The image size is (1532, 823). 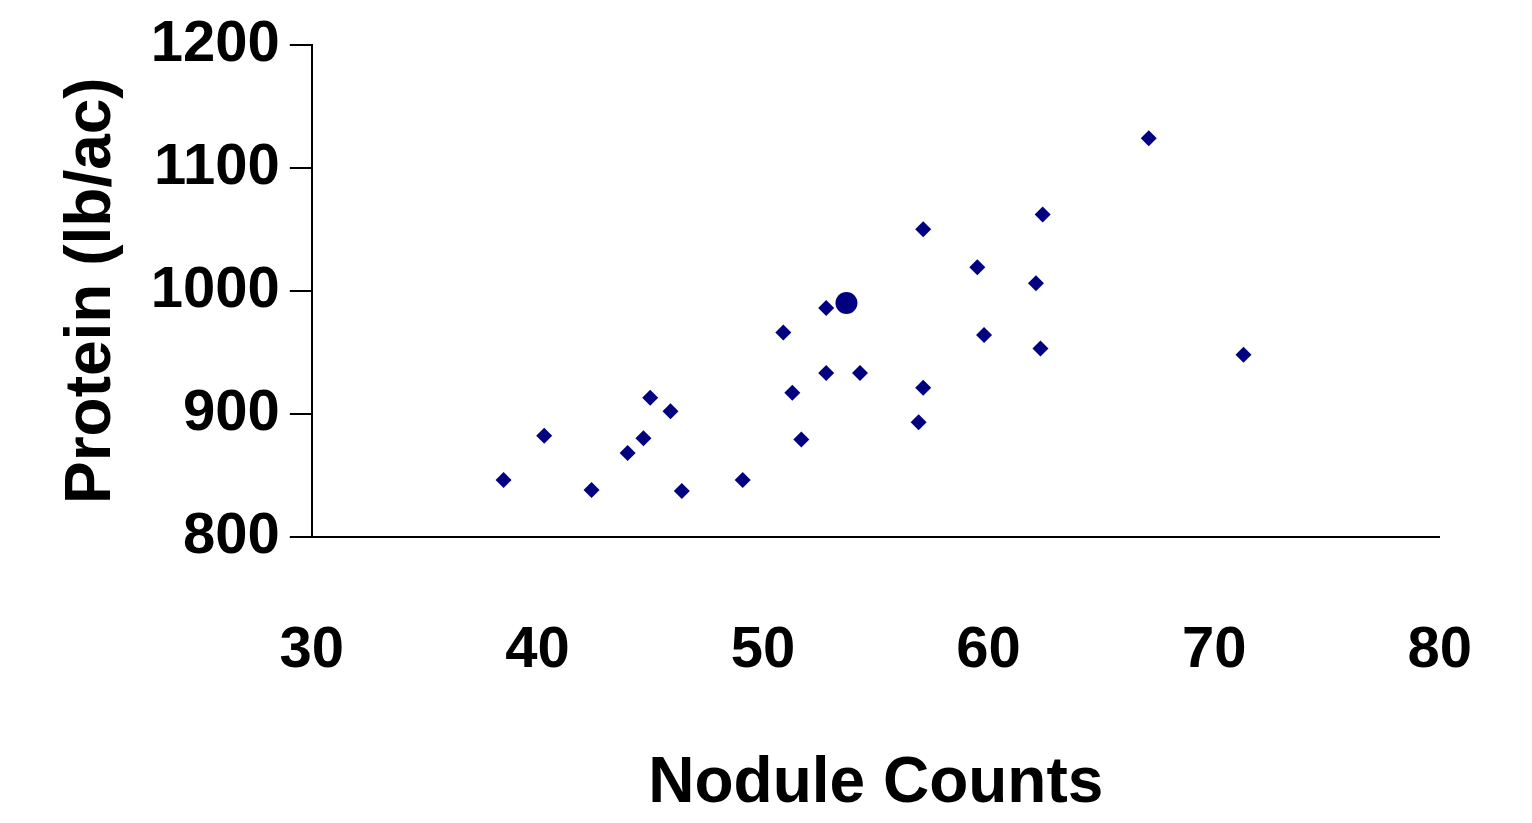 What do you see at coordinates (215, 40) in the screenshot?
I see `y-tick-label: 1200` at bounding box center [215, 40].